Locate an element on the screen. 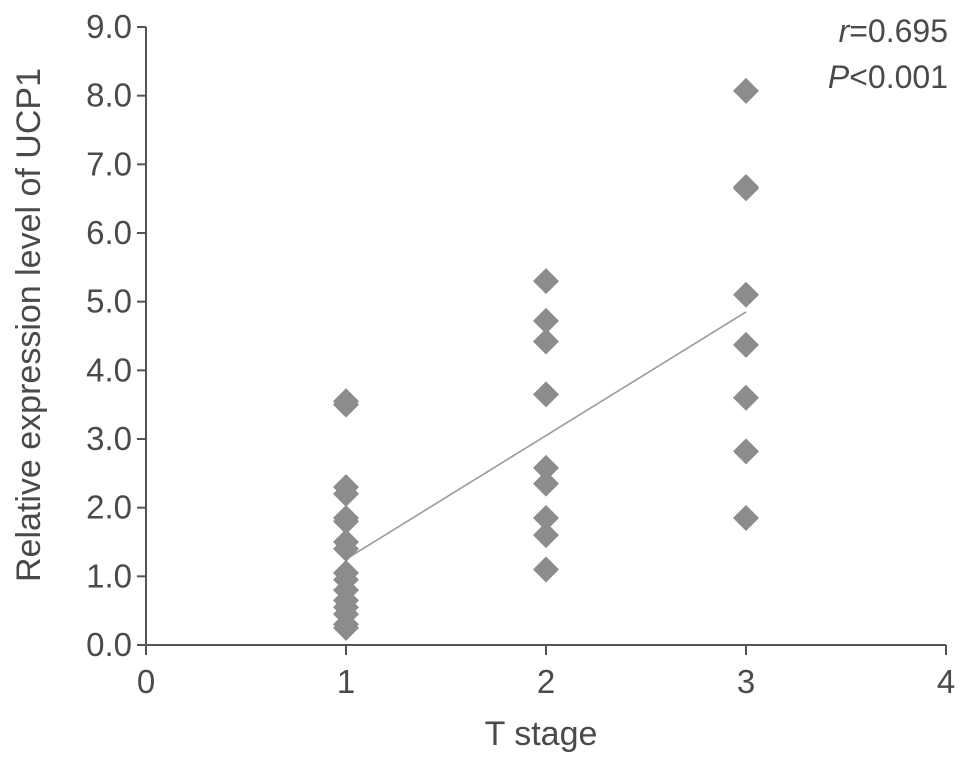 The width and height of the screenshot is (969, 767). y-tick-label: 4.0 is located at coordinates (109, 369).